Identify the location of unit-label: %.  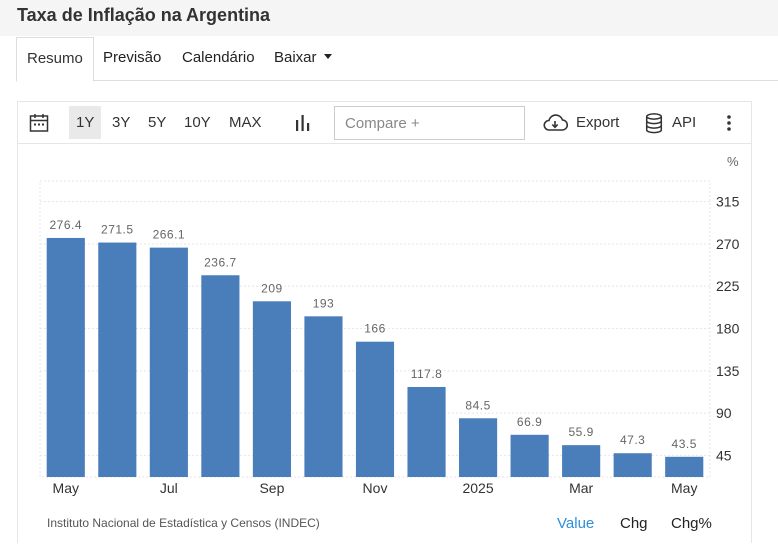
(733, 161).